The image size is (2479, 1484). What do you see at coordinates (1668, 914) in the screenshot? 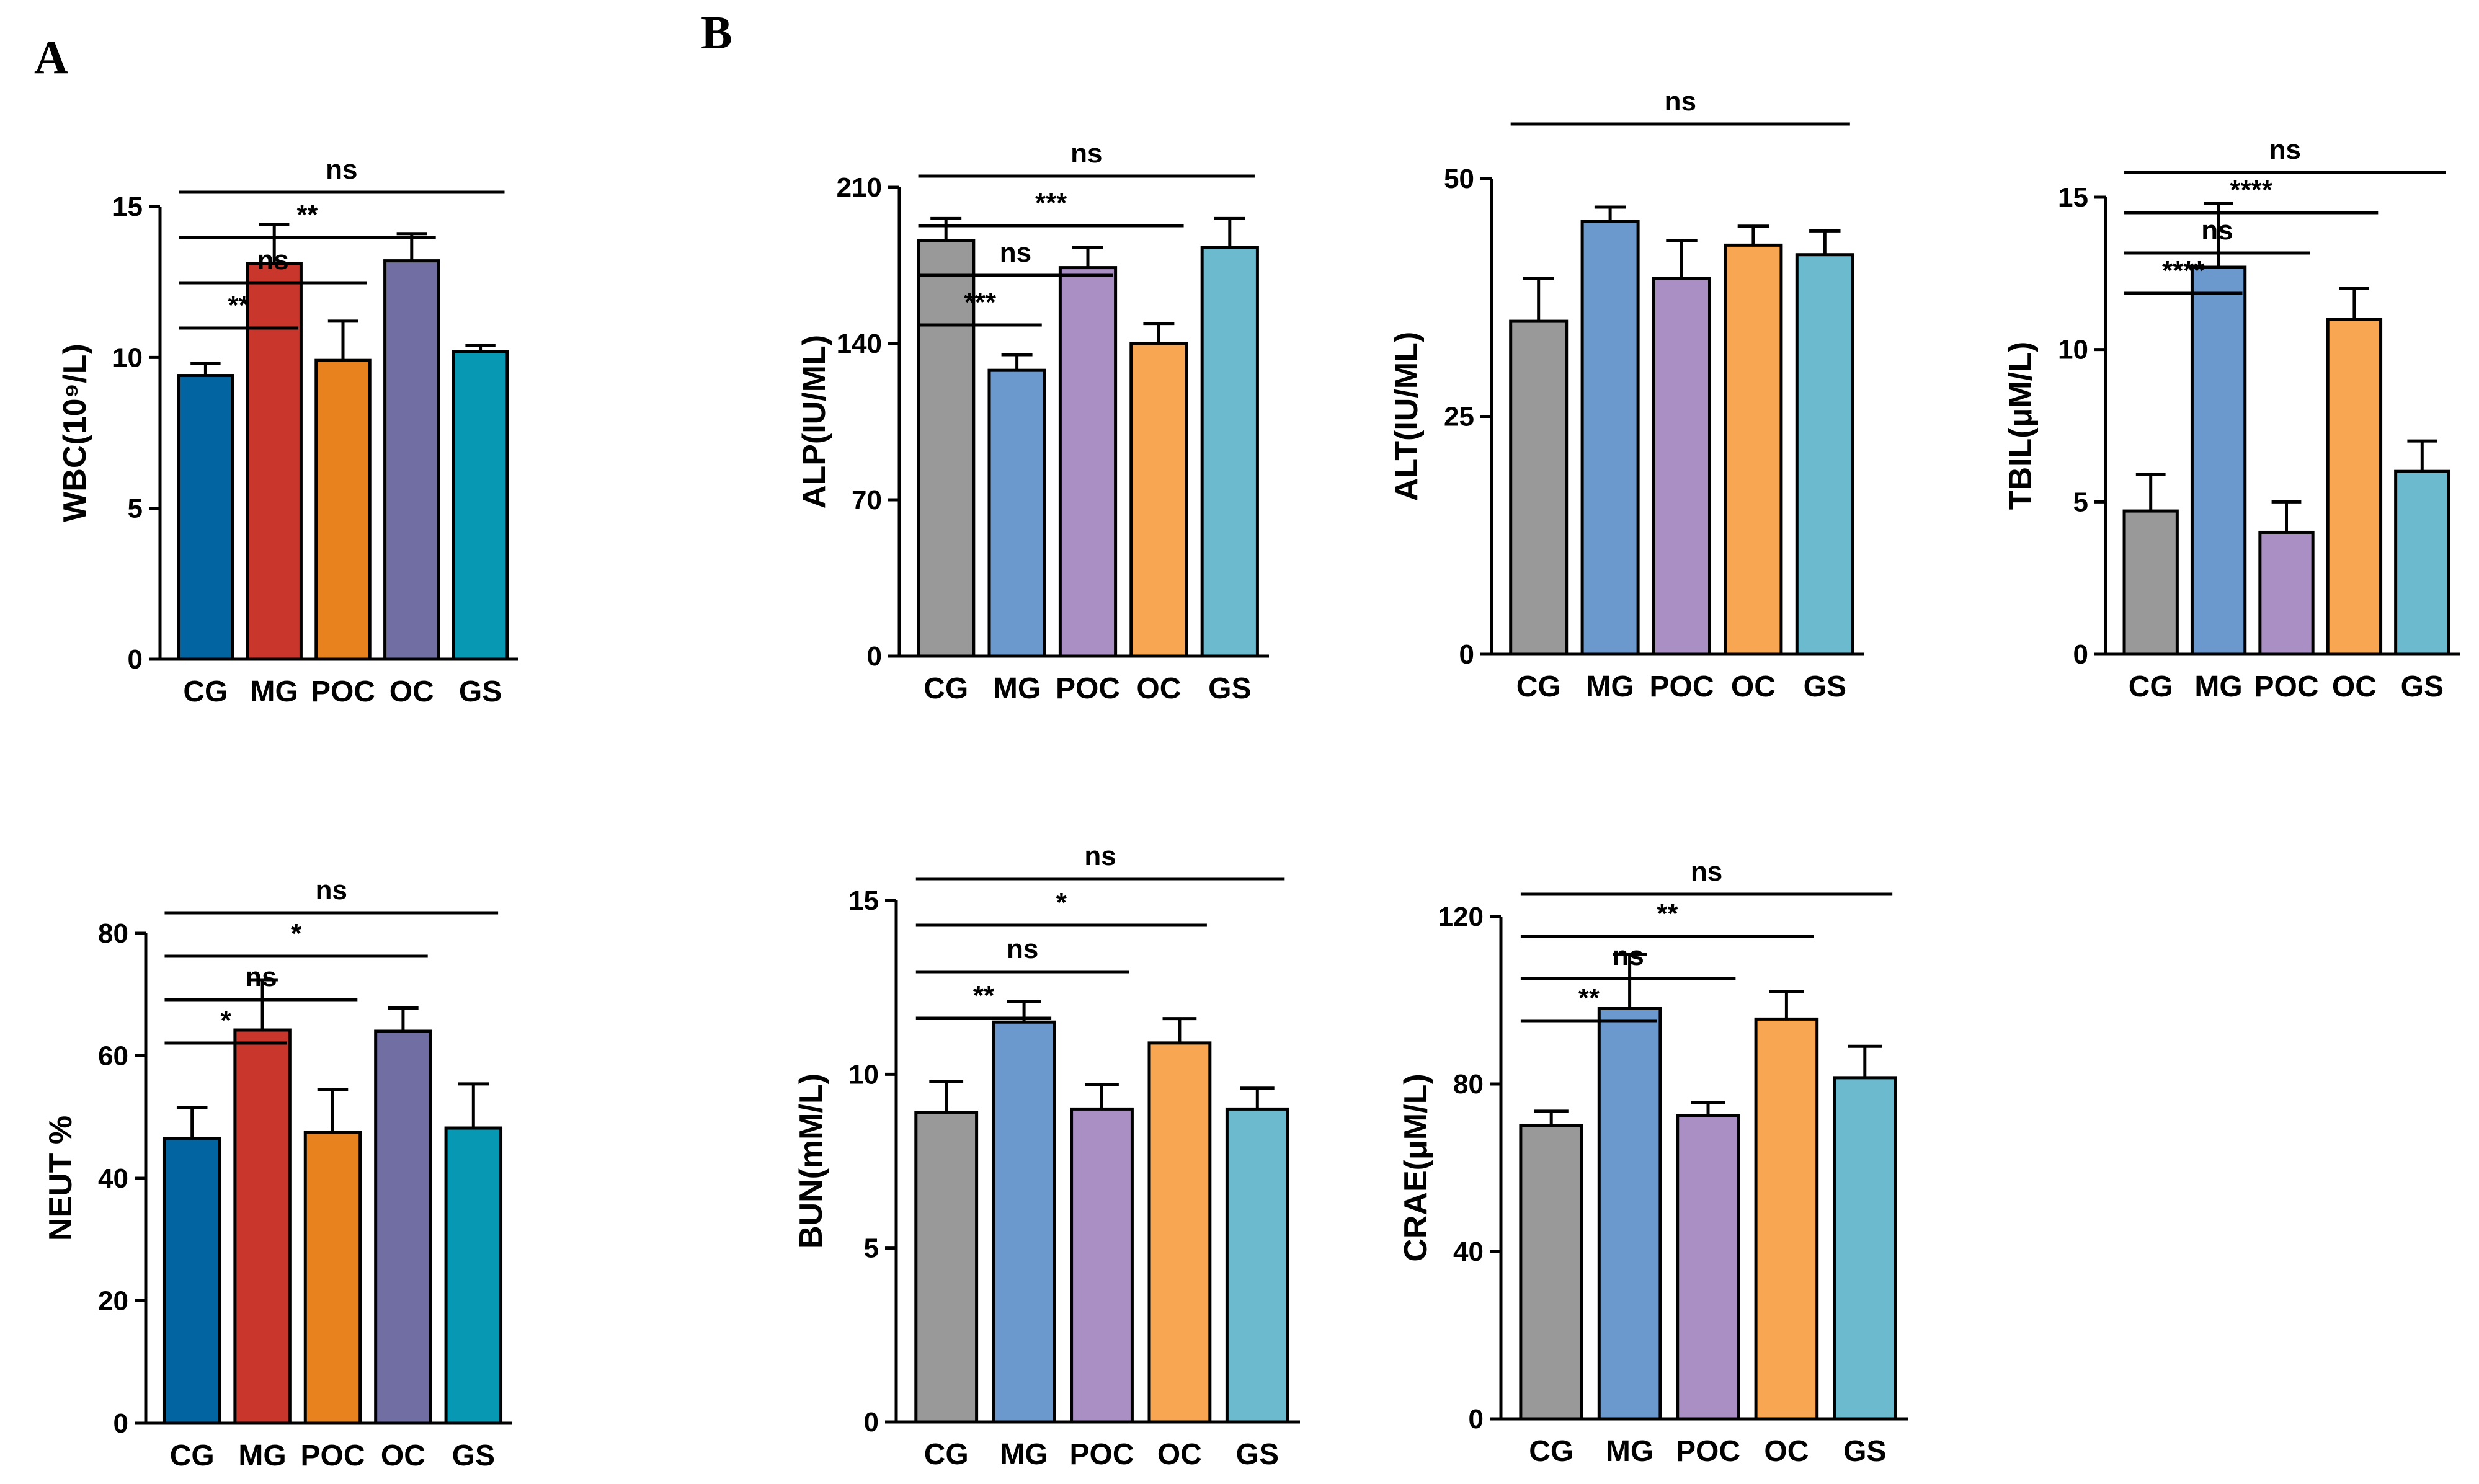
I see `crae-sig-label-2: **` at bounding box center [1668, 914].